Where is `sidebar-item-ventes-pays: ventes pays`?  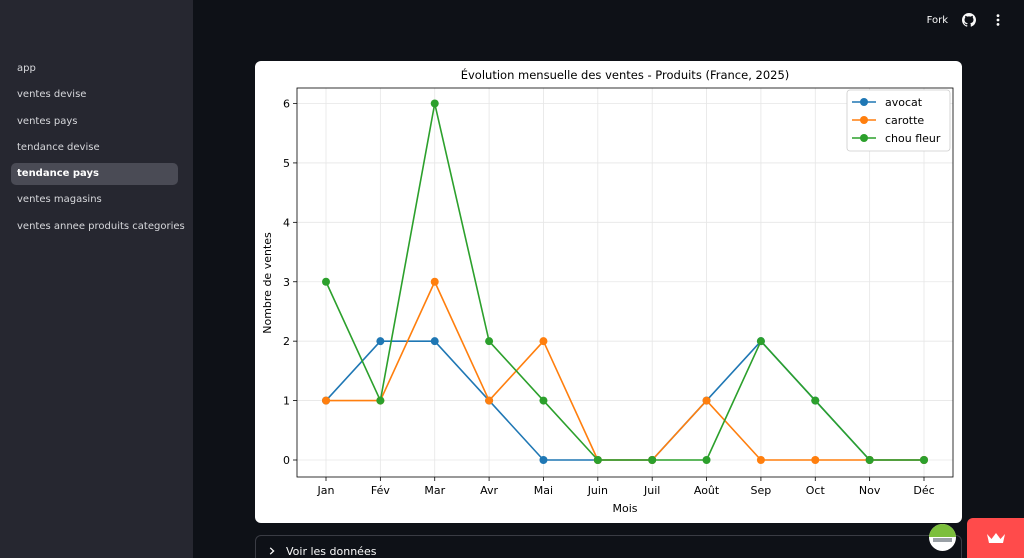 sidebar-item-ventes-pays: ventes pays is located at coordinates (47, 121).